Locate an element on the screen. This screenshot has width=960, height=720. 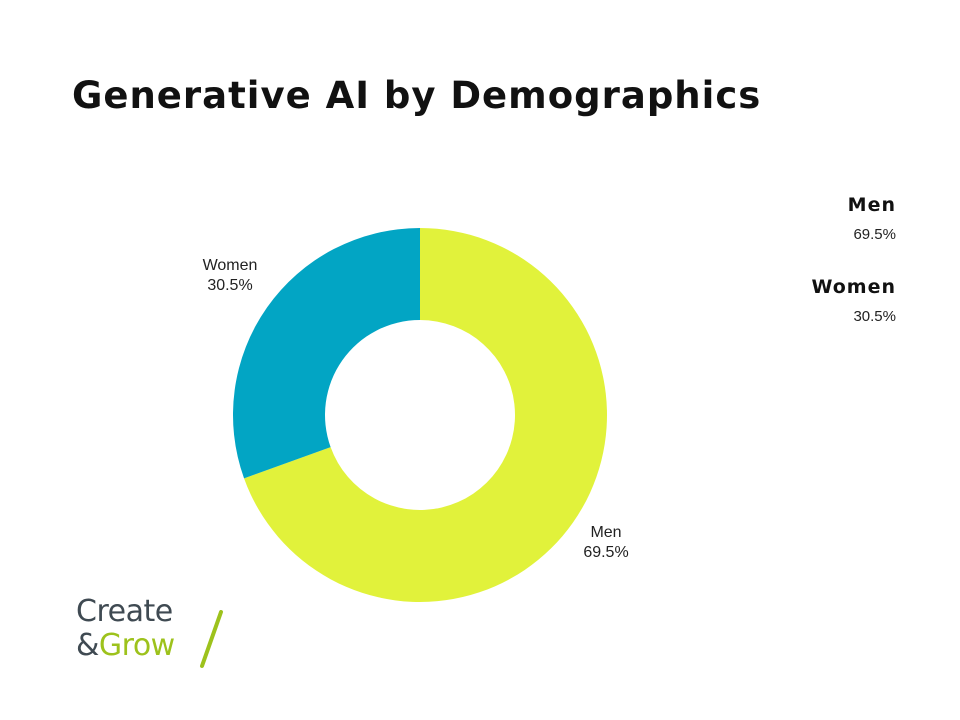
legend-item-men: Men 69.5% is located at coordinates (853, 218).